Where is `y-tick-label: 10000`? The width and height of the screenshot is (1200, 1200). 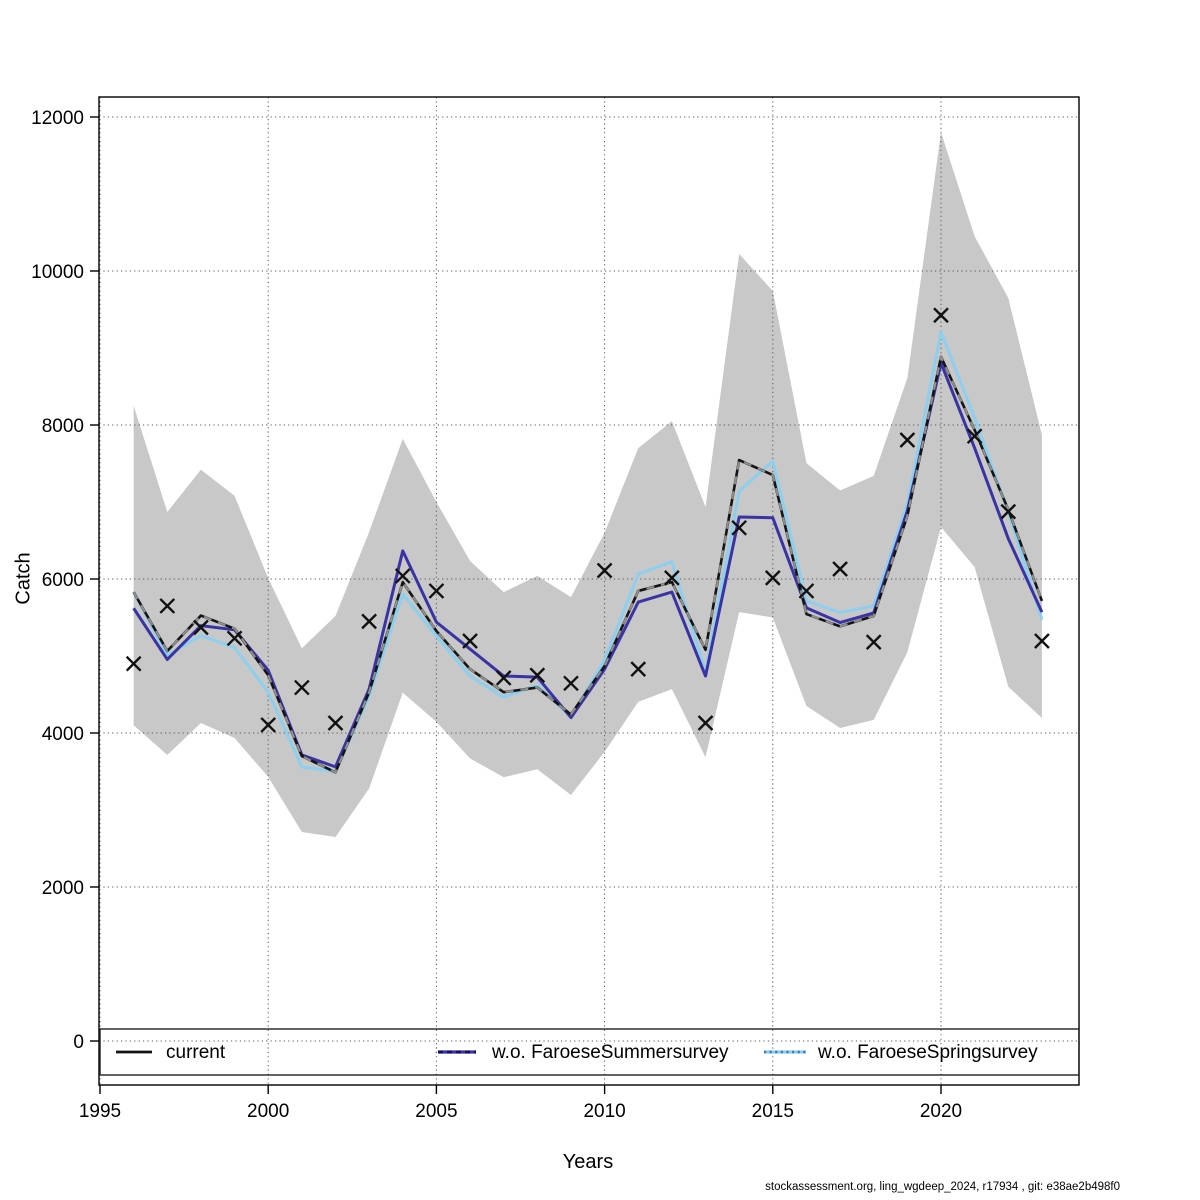 y-tick-label: 10000 is located at coordinates (57, 272).